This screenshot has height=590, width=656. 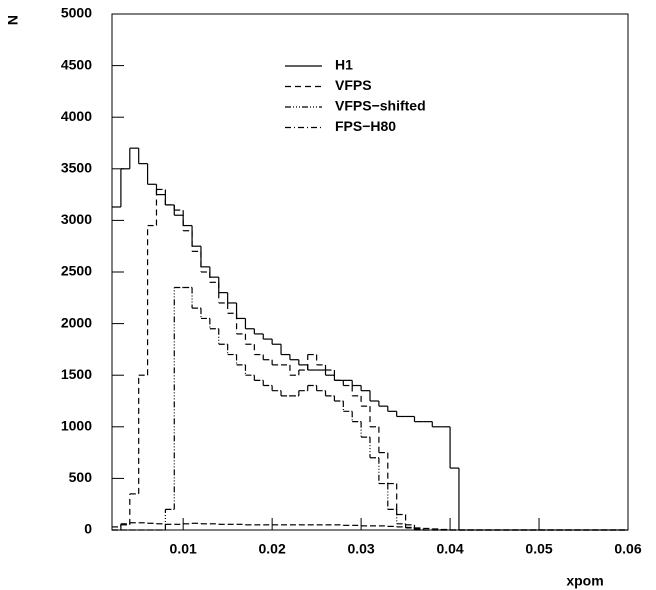 What do you see at coordinates (76, 322) in the screenshot?
I see `y-tick-label: 2000` at bounding box center [76, 322].